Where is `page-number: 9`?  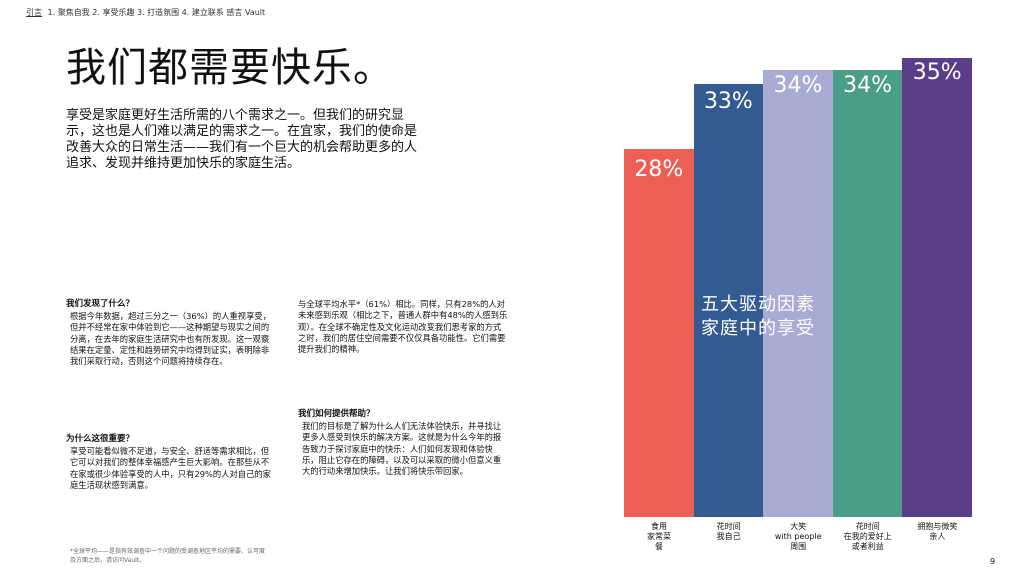
page-number: 9 is located at coordinates (993, 561).